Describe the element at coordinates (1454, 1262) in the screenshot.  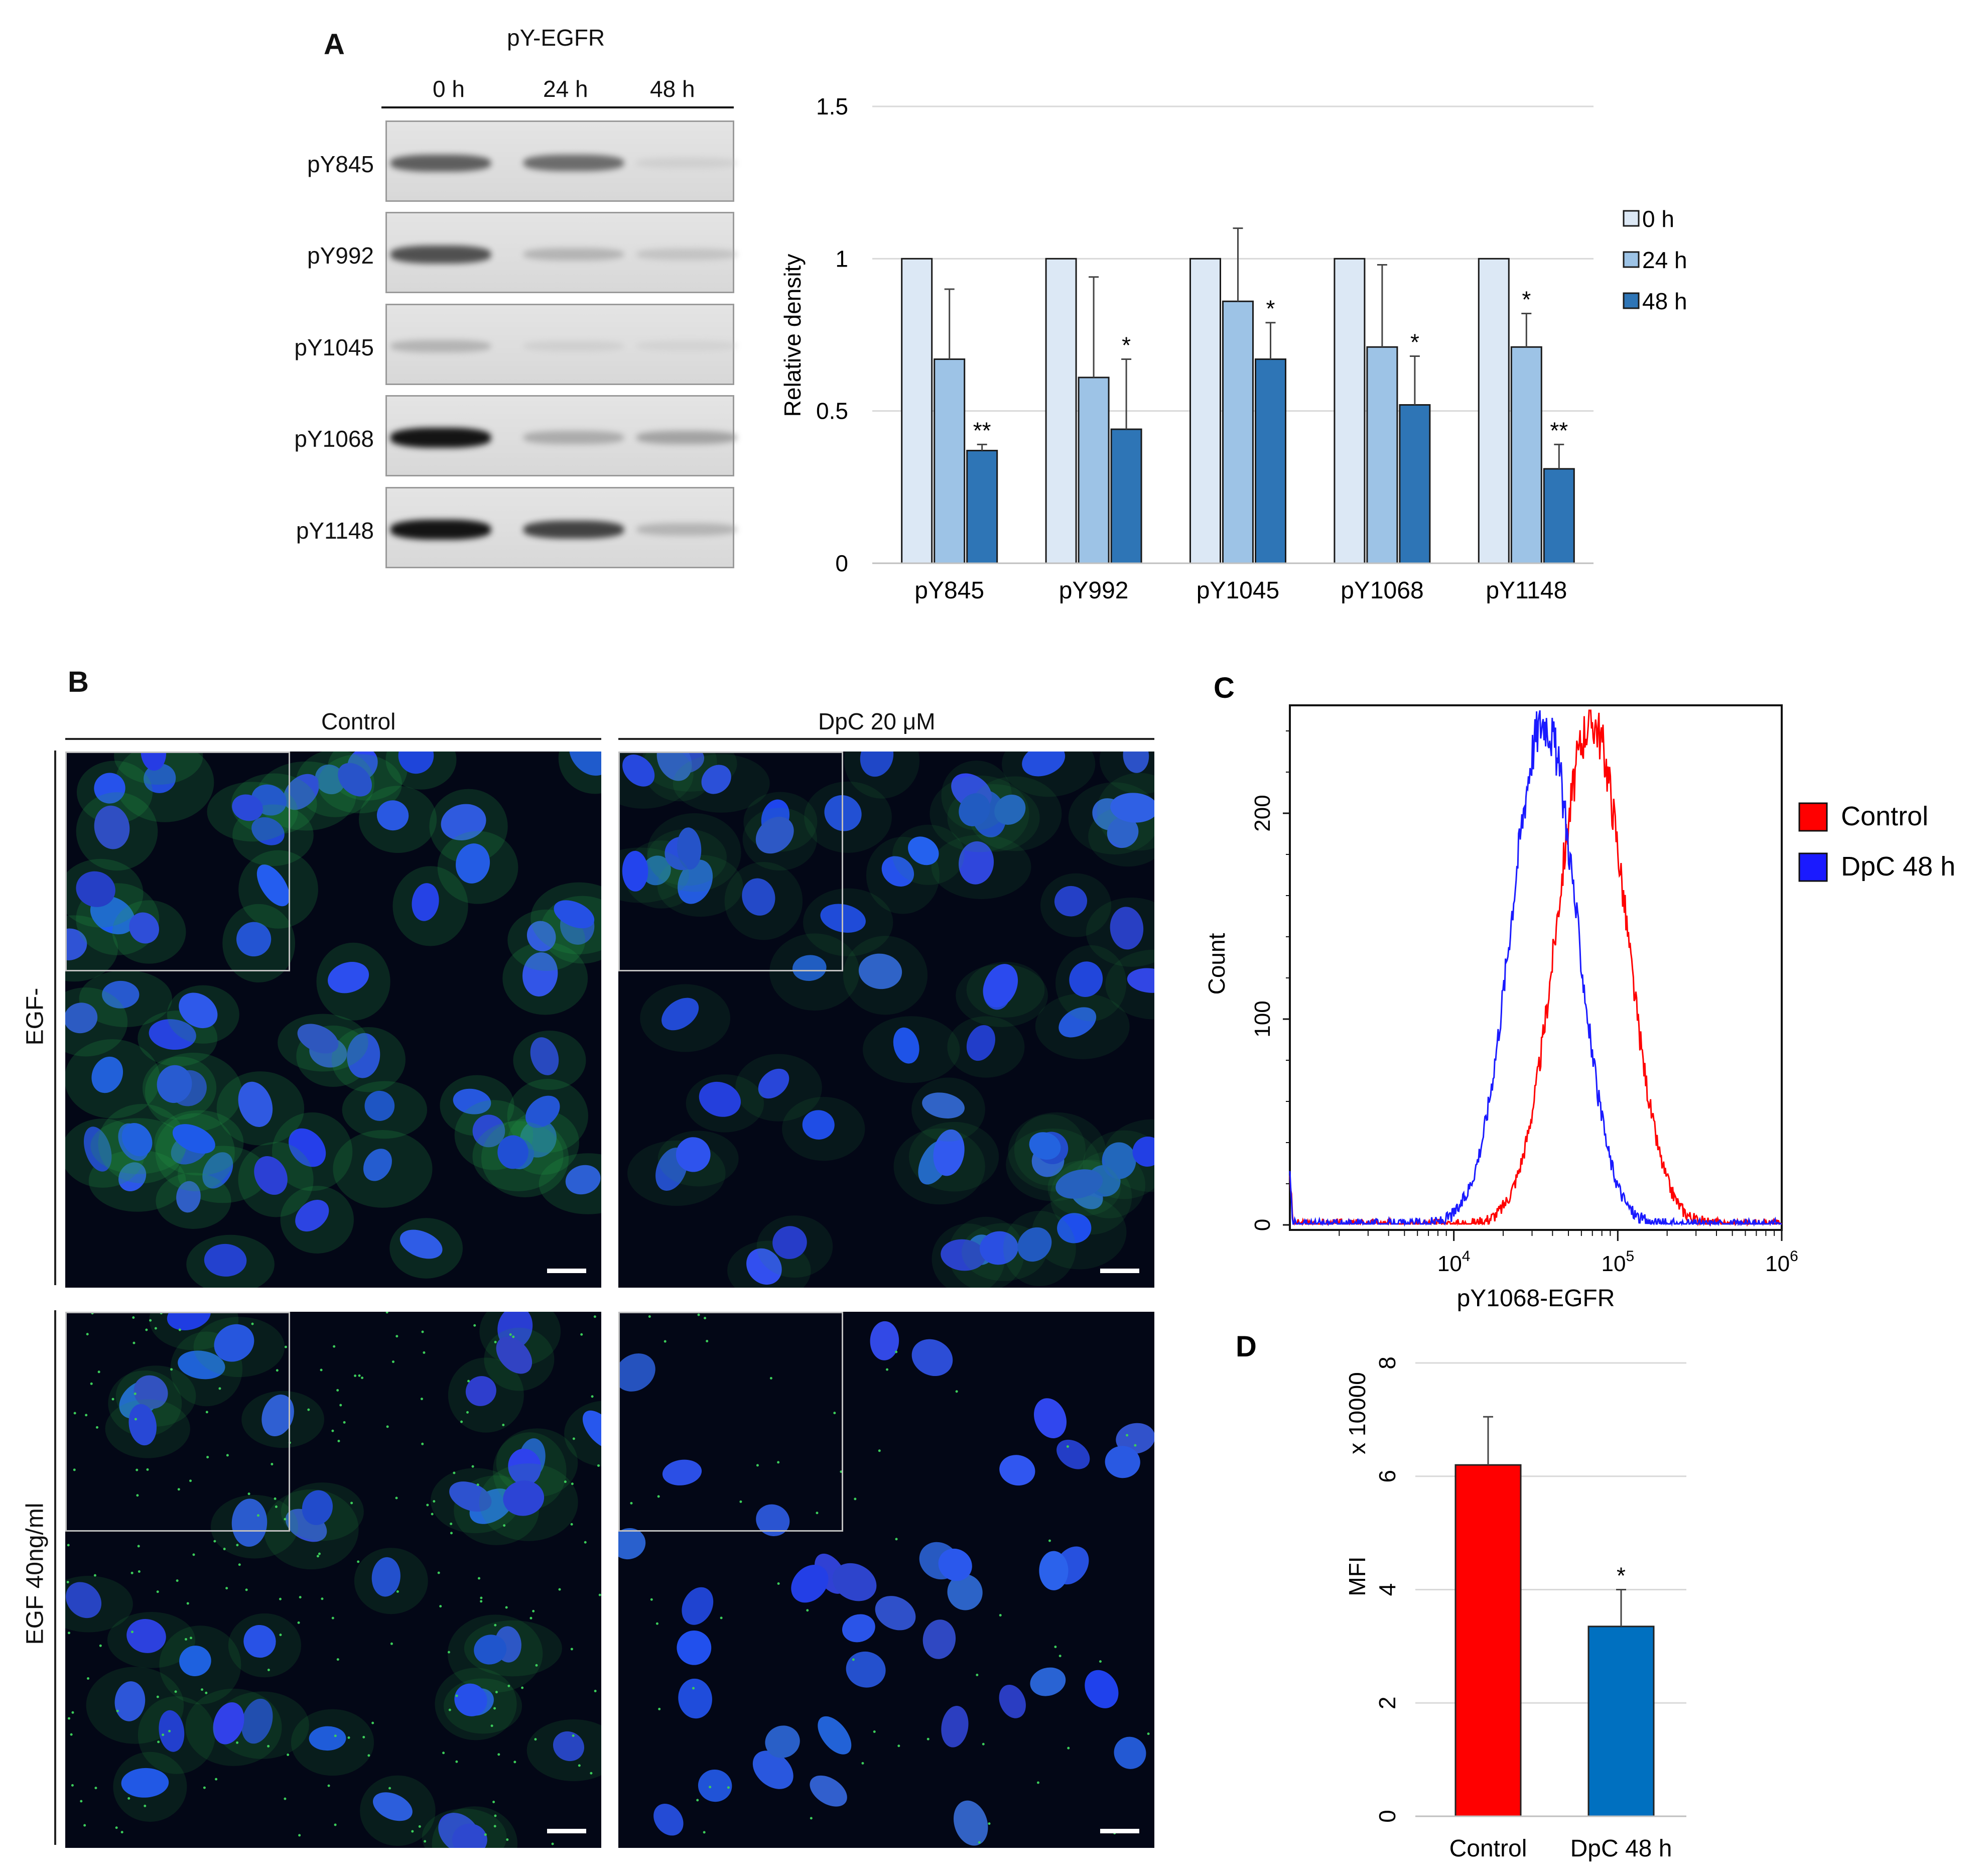
I see `x-tick-label: 104` at that location.